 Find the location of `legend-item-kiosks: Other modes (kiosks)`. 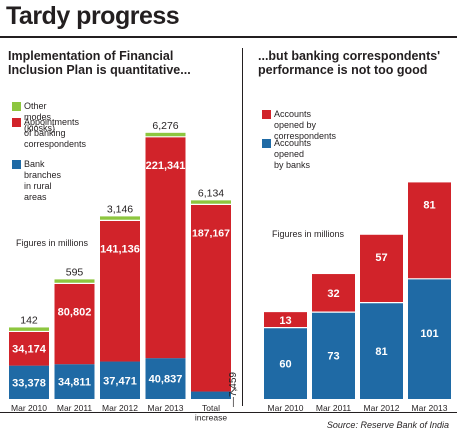

legend-item-kiosks: Other modes (kiosks) is located at coordinates (33, 117).